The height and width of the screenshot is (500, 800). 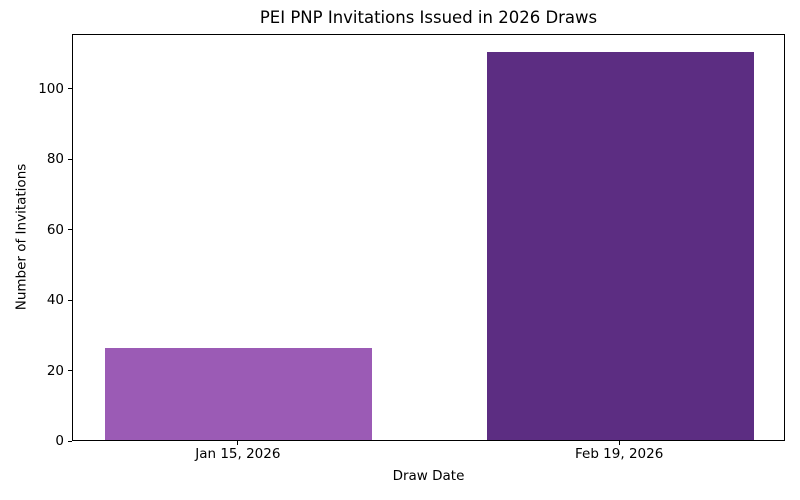 I want to click on y-tick-label-3: 60, so click(x=55, y=229).